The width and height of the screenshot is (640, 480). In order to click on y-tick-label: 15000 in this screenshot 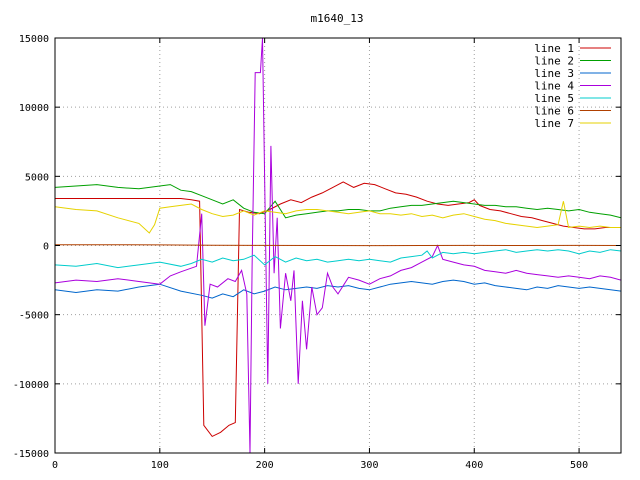, I will do `click(34, 39)`.